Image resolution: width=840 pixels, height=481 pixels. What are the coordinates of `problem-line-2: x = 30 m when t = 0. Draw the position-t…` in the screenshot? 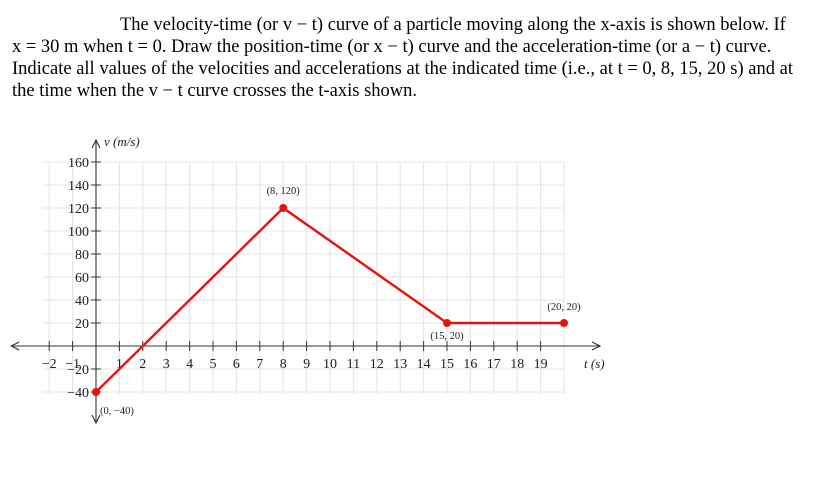 It's located at (392, 47).